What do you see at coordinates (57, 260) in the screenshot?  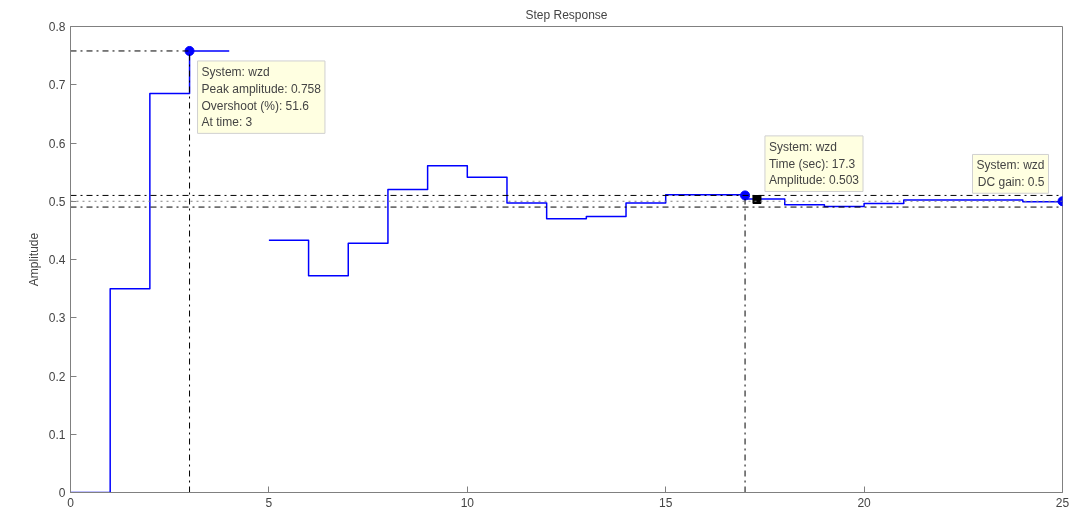 I see `y-tick-label: 0.4` at bounding box center [57, 260].